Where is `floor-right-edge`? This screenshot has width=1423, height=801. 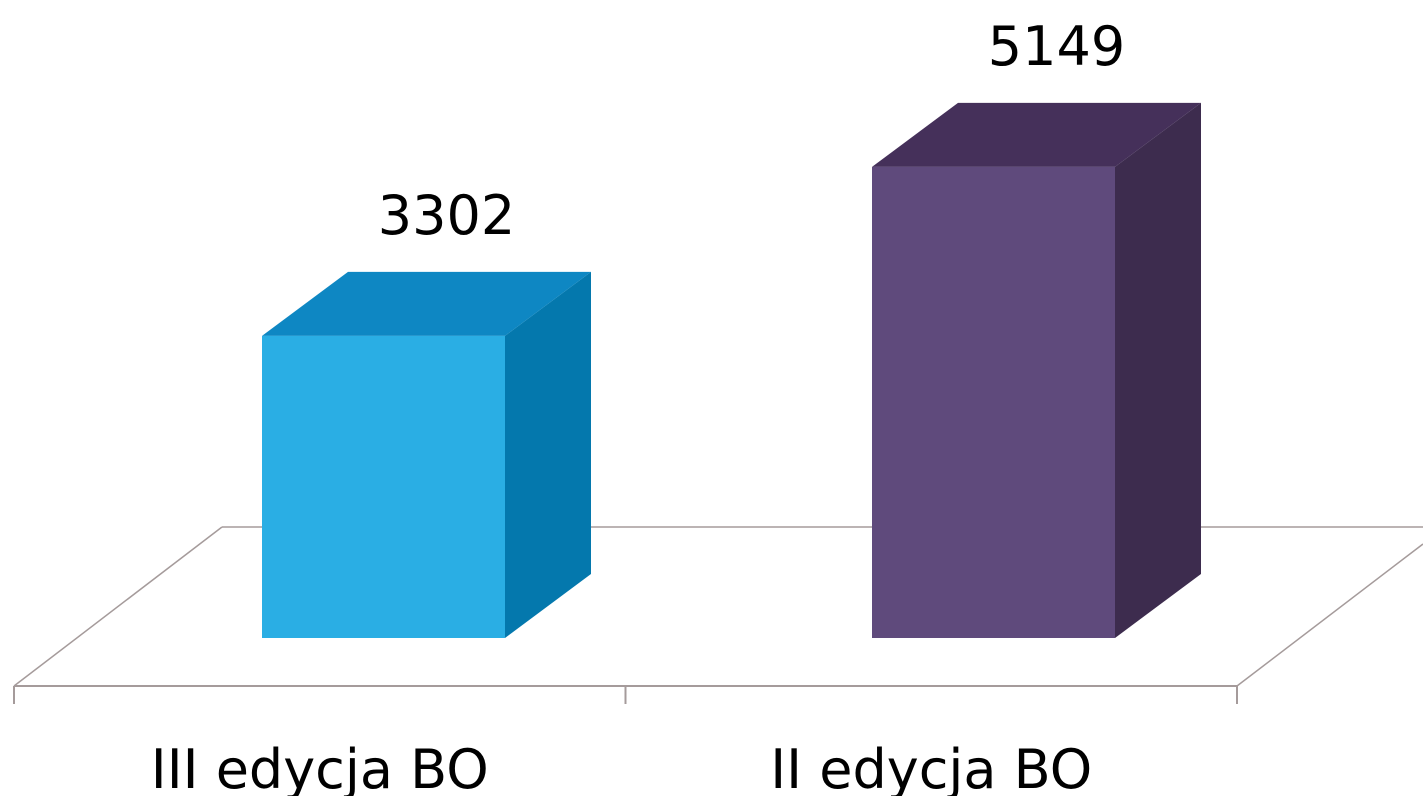
floor-right-edge is located at coordinates (1329, 615).